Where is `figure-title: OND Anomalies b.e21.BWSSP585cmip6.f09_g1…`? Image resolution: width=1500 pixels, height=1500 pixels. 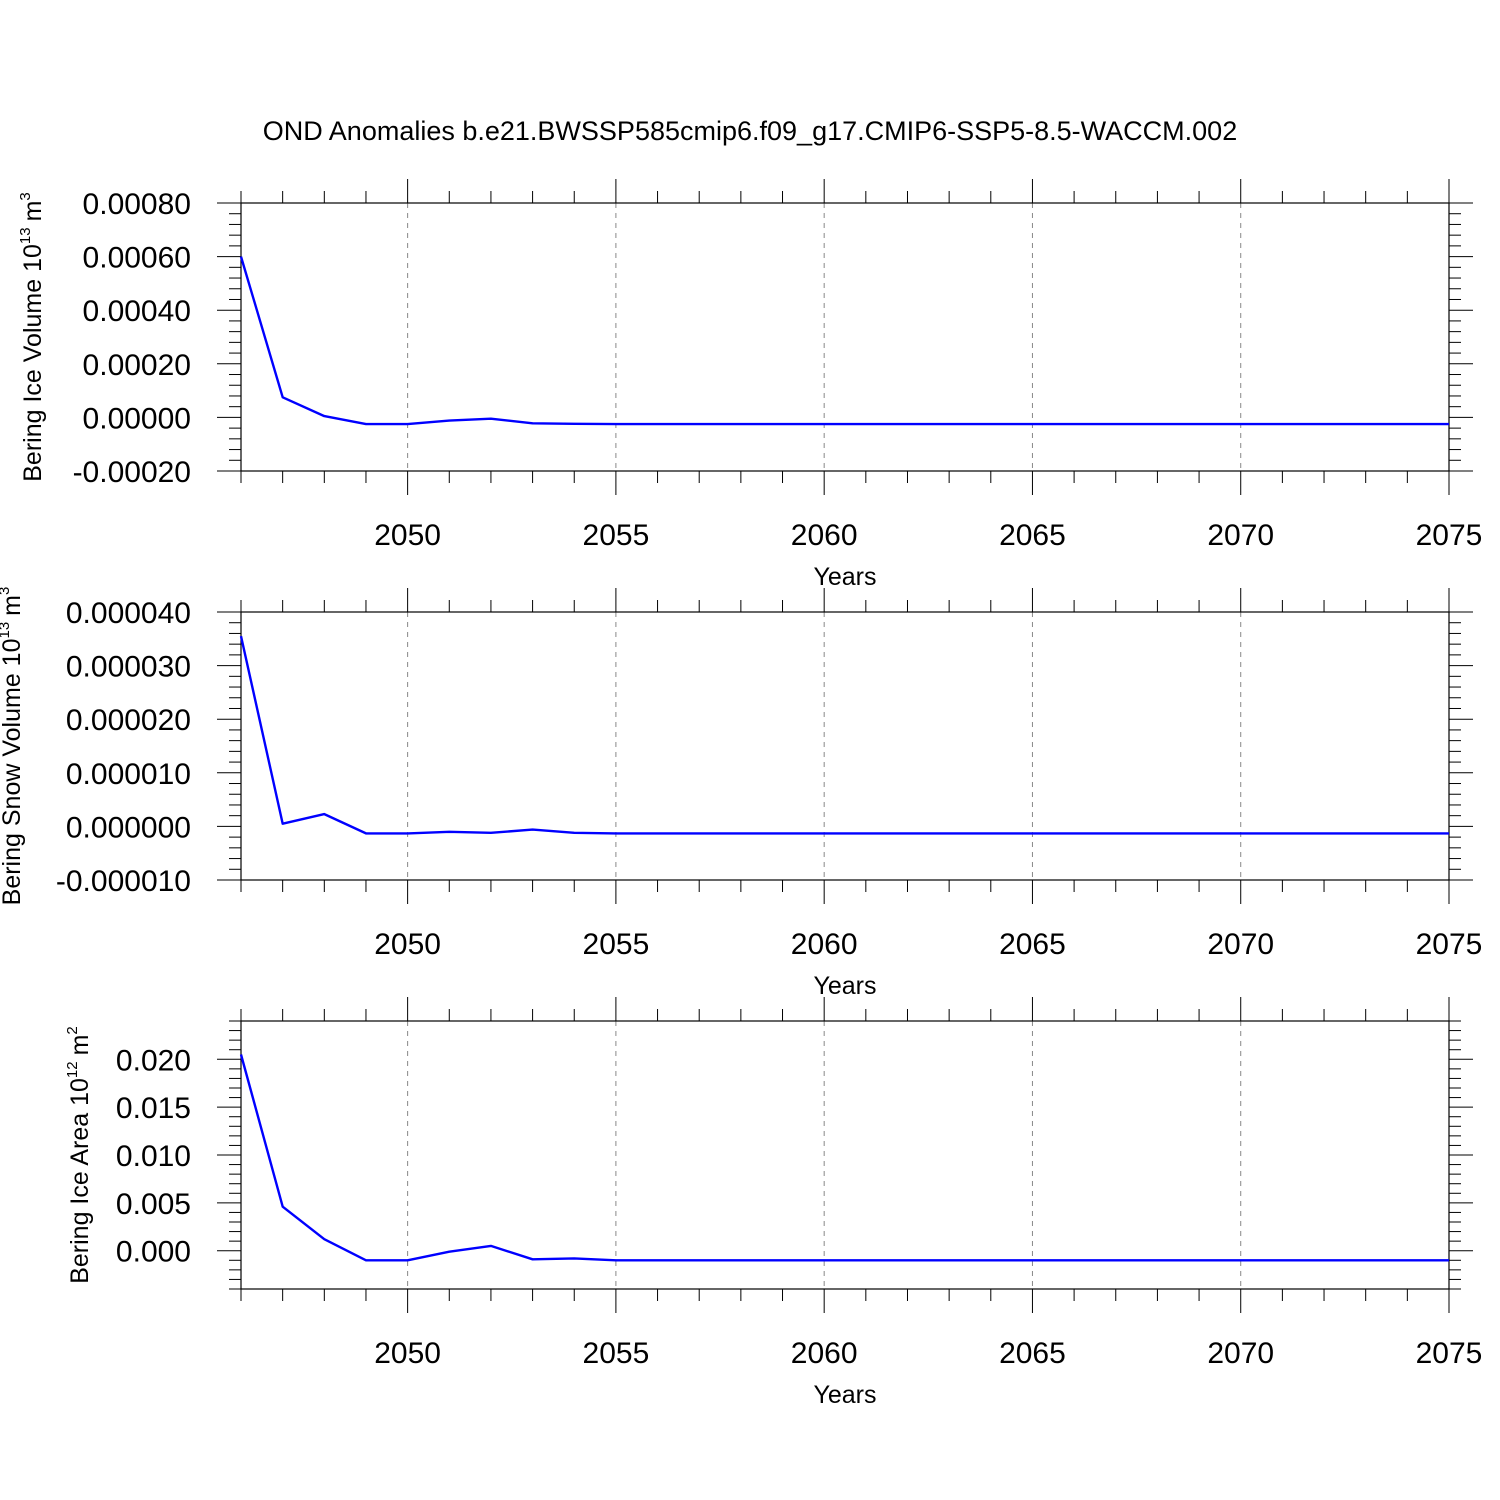
figure-title: OND Anomalies b.e21.BWSSP585cmip6.f09_g1… is located at coordinates (750, 131).